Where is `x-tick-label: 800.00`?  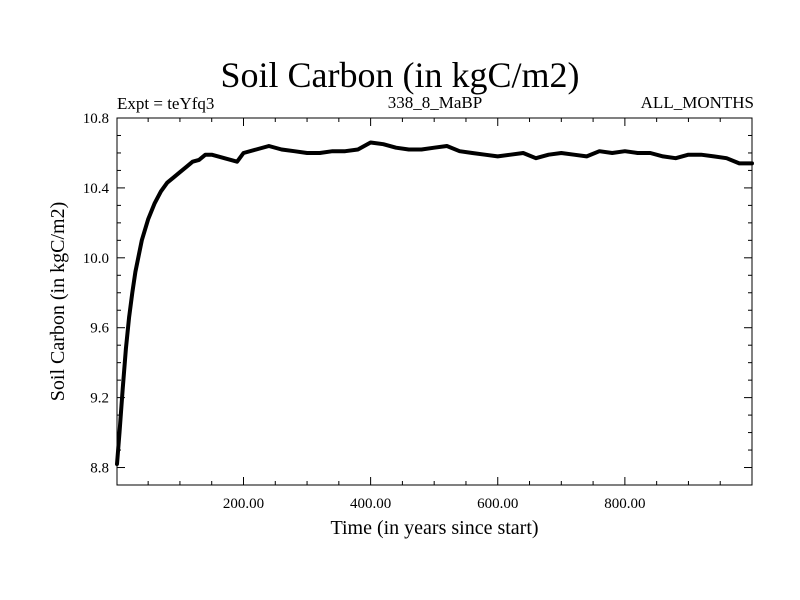 x-tick-label: 800.00 is located at coordinates (624, 504).